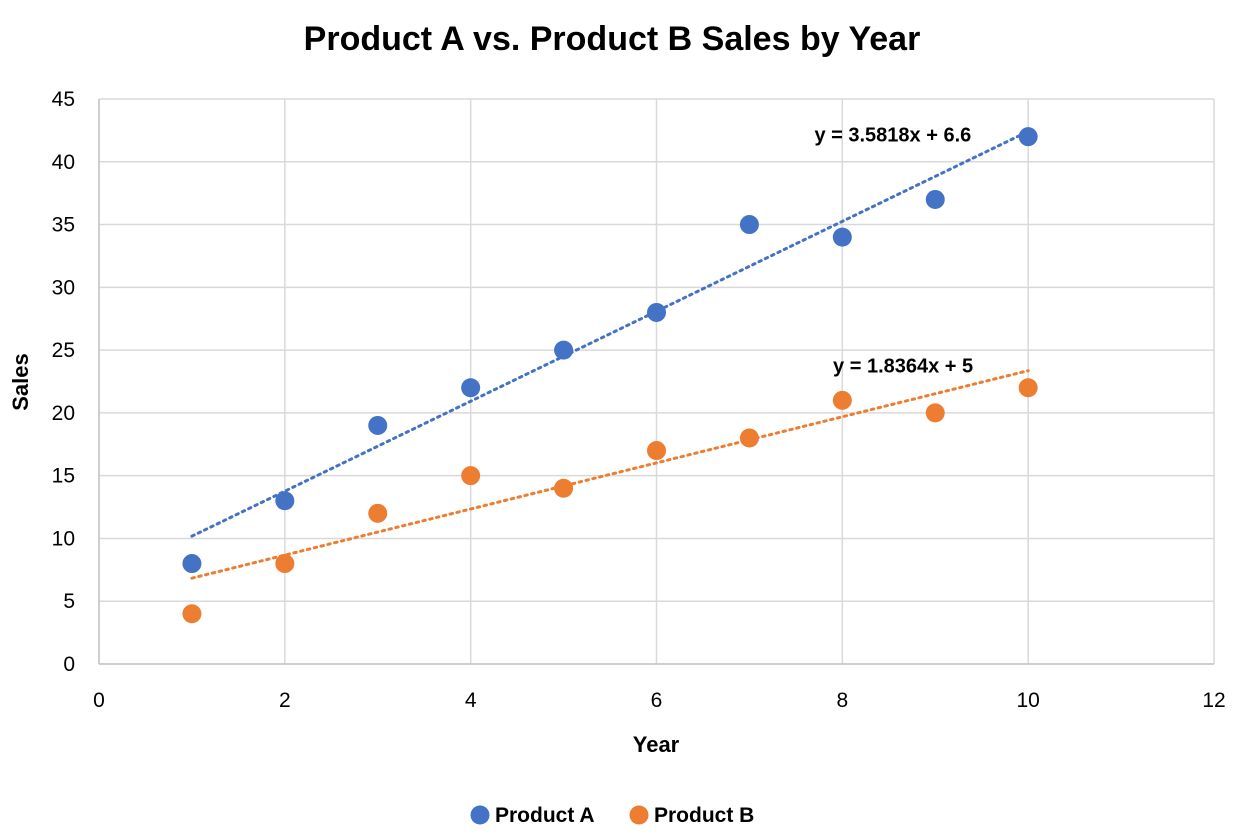 The image size is (1235, 834). What do you see at coordinates (63, 476) in the screenshot?
I see `y-tick-label: 15` at bounding box center [63, 476].